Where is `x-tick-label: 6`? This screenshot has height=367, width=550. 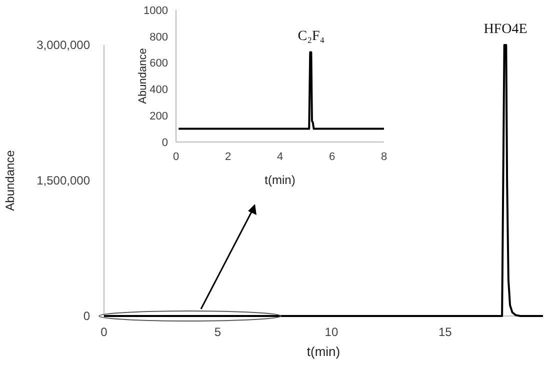 x-tick-label: 6 is located at coordinates (332, 157).